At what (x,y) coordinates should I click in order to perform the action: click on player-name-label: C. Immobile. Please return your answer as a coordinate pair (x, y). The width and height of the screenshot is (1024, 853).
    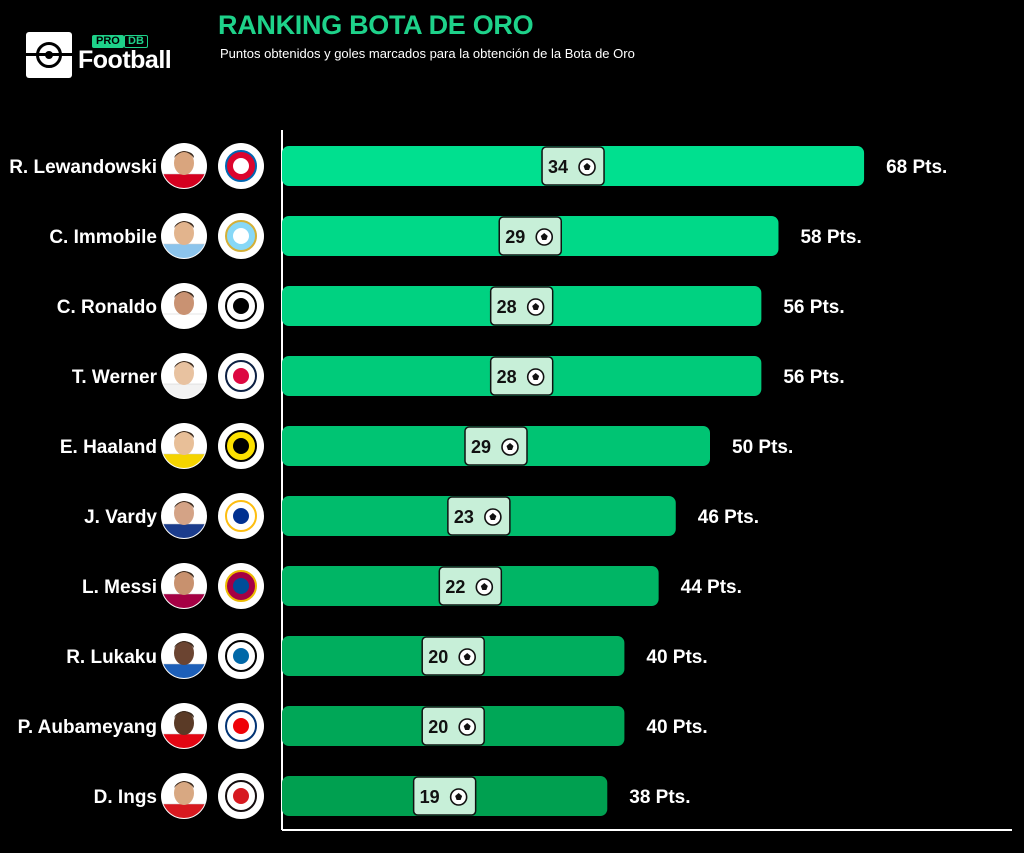
    Looking at the image, I should click on (103, 237).